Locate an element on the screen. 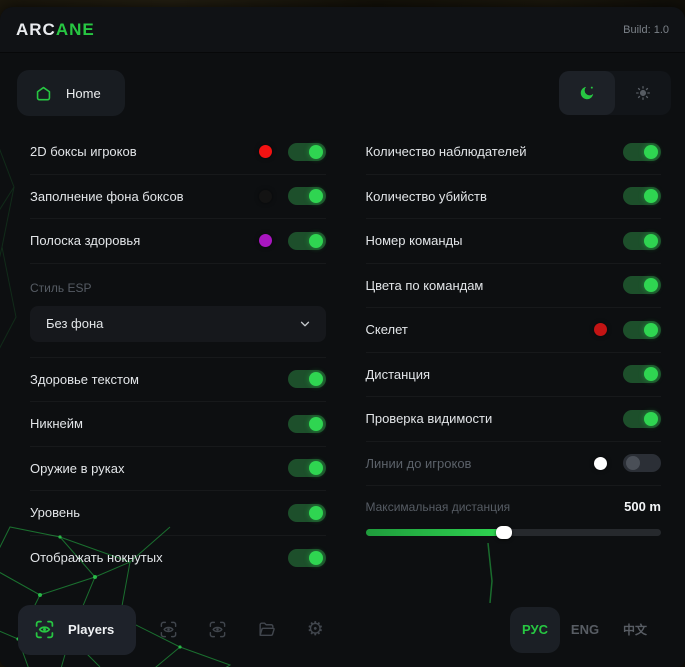 This screenshot has height=667, width=685. players-tab: Players is located at coordinates (77, 629).